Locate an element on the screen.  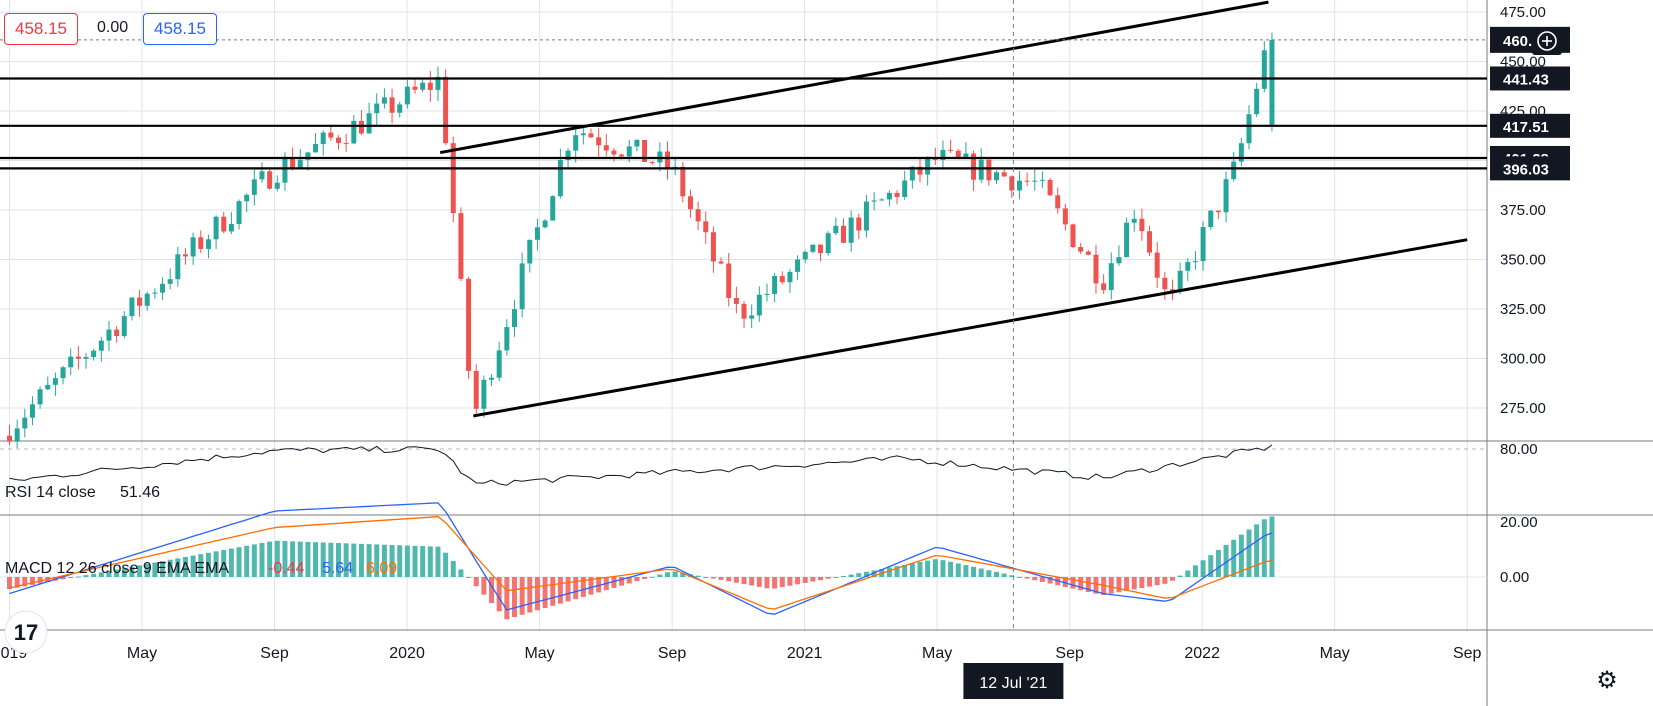
macd-legend-hist: -0.44 is located at coordinates (286, 568).